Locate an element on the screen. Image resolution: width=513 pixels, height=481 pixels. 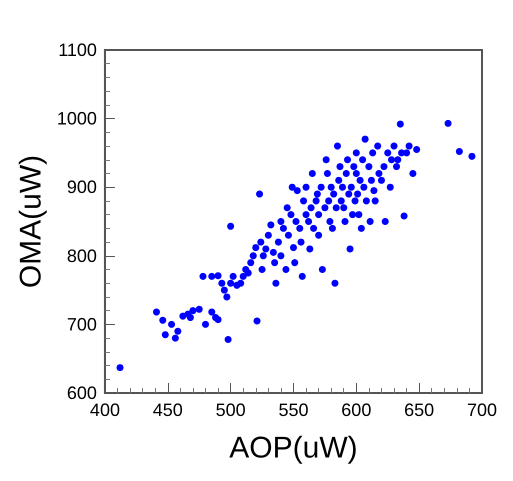
y-tick-label: 1000 is located at coordinates (76, 118).